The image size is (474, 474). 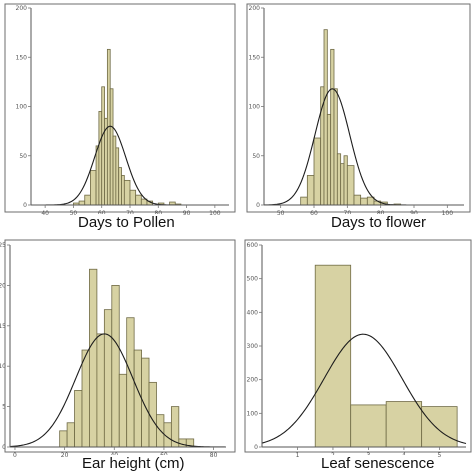 What do you see at coordinates (439, 455) in the screenshot?
I see `x-tick-label: 5` at bounding box center [439, 455].